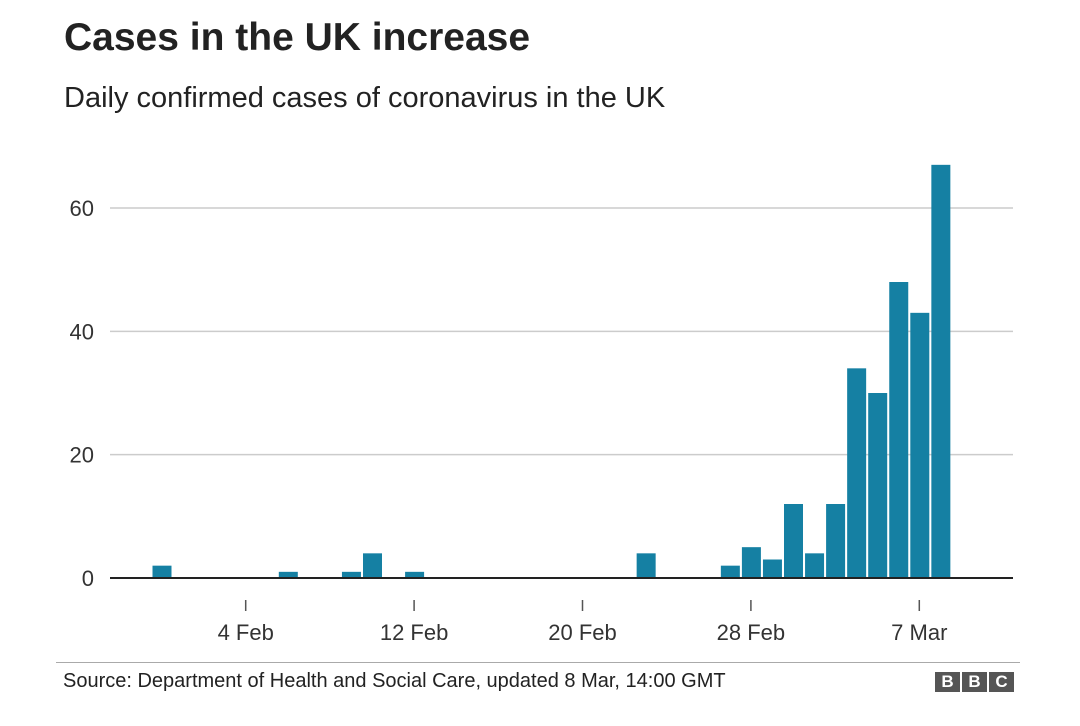 The image size is (1080, 726). What do you see at coordinates (82, 331) in the screenshot?
I see `y-tick-label-40: 40` at bounding box center [82, 331].